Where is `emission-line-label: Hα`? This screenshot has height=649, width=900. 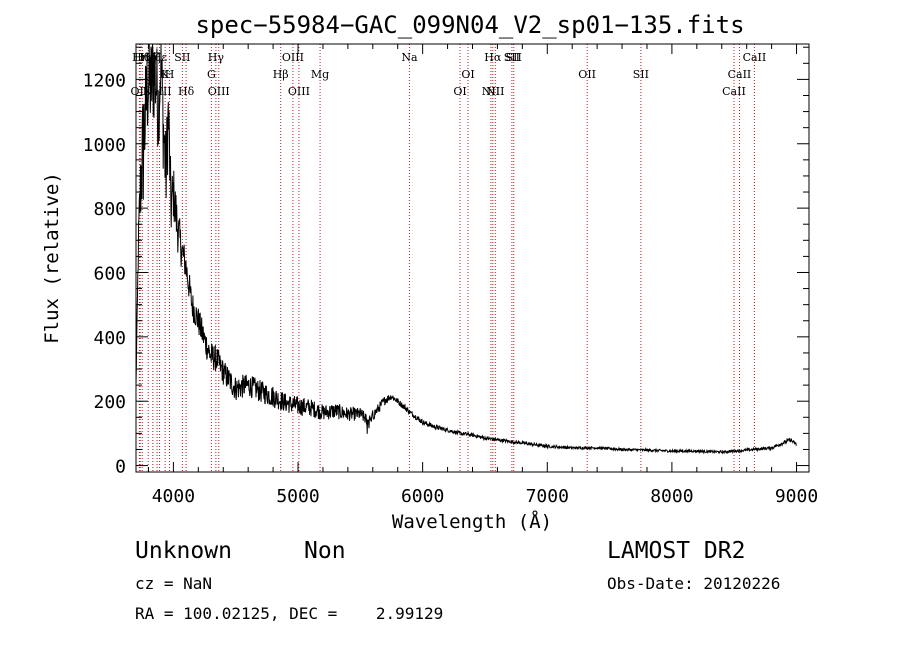 emission-line-label: Hα is located at coordinates (493, 57).